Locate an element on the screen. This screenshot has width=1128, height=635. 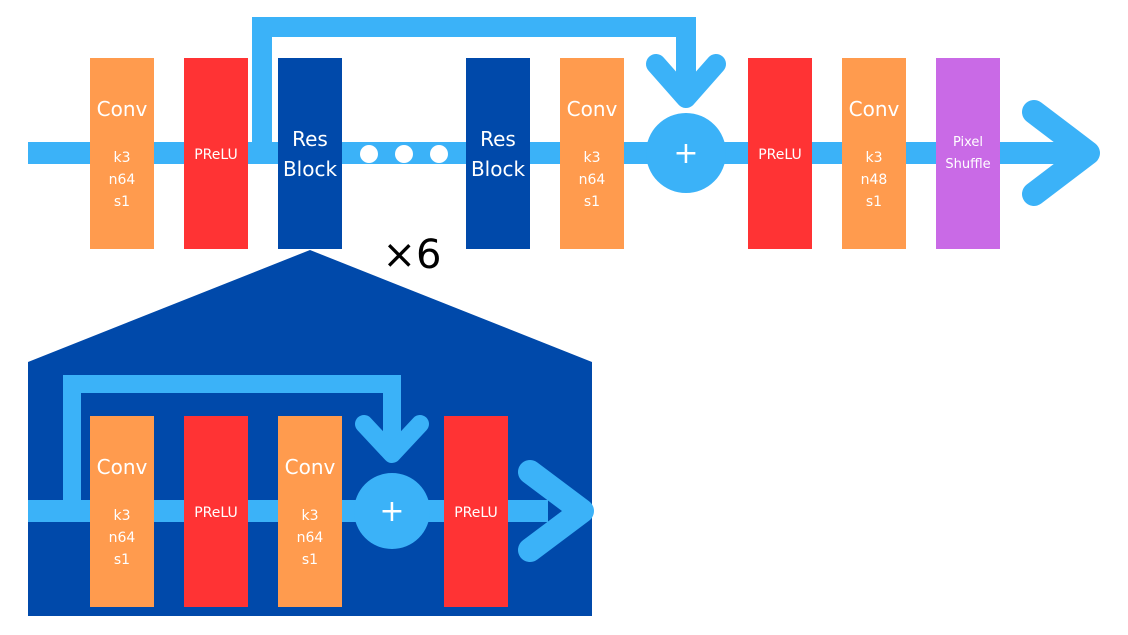
prelu-block-1: PReLU is located at coordinates (216, 153).